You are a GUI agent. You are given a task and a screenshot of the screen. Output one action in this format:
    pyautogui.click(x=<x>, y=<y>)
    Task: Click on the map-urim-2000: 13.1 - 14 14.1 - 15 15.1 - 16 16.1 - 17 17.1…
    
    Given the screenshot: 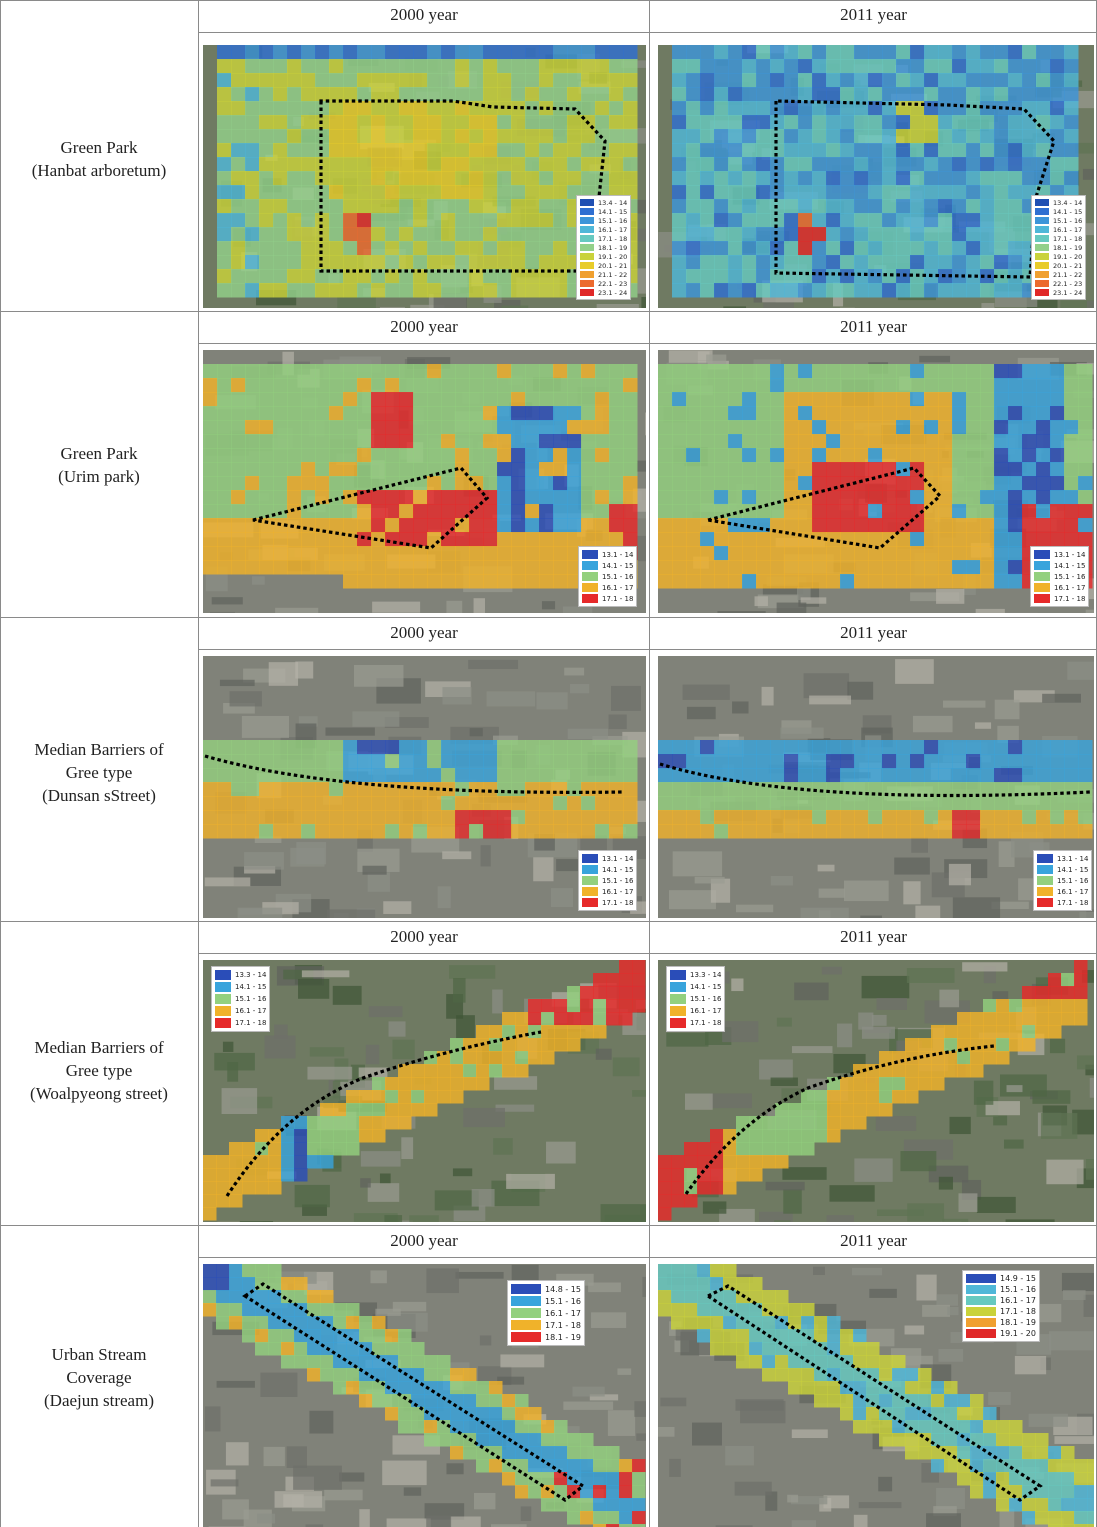 What is the action you would take?
    pyautogui.click(x=424, y=481)
    